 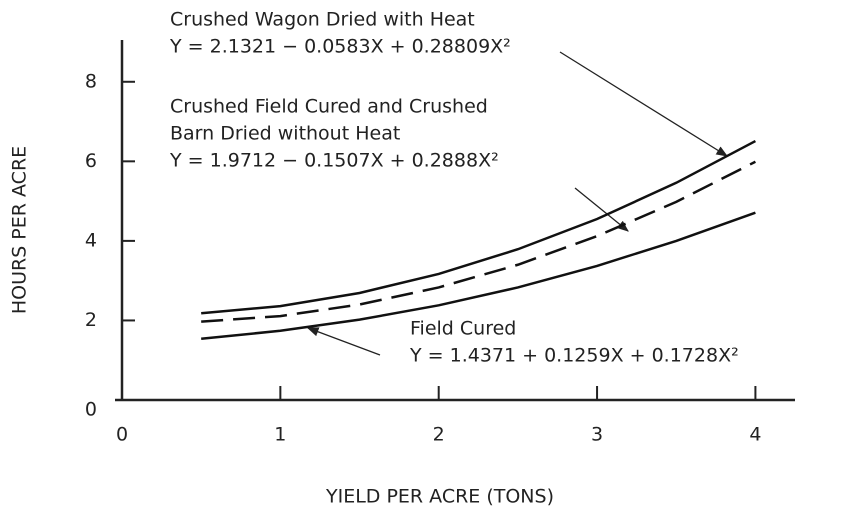 What do you see at coordinates (20, 230) in the screenshot?
I see `y-axis-label: HOURS PER ACRE` at bounding box center [20, 230].